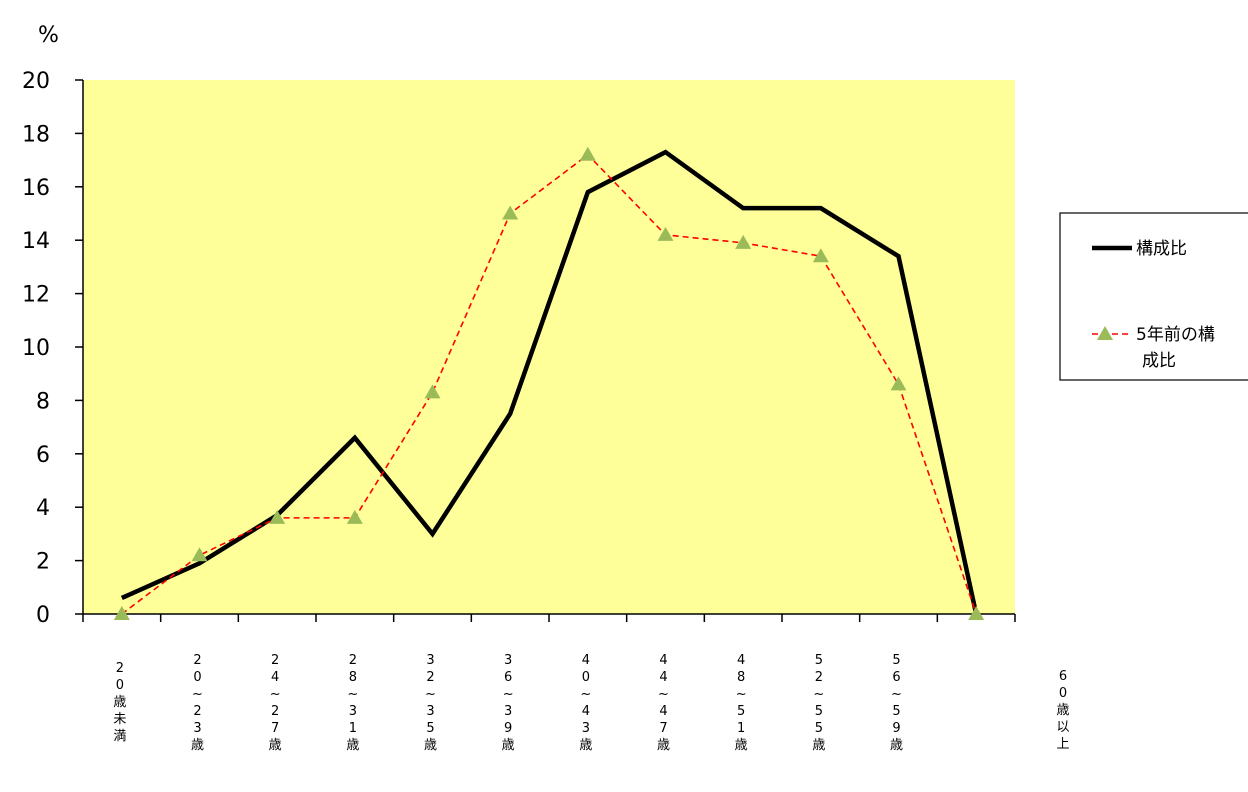  What do you see at coordinates (508, 703) in the screenshot?
I see `x-tick-label: 3 6 ~3 9 歳` at bounding box center [508, 703].